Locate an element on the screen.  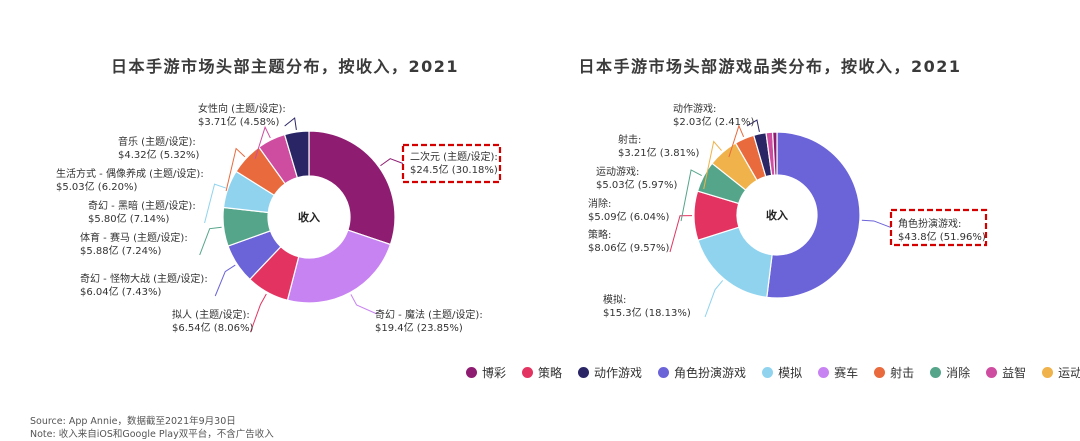
legend-label: 博彩 is located at coordinates (494, 373).